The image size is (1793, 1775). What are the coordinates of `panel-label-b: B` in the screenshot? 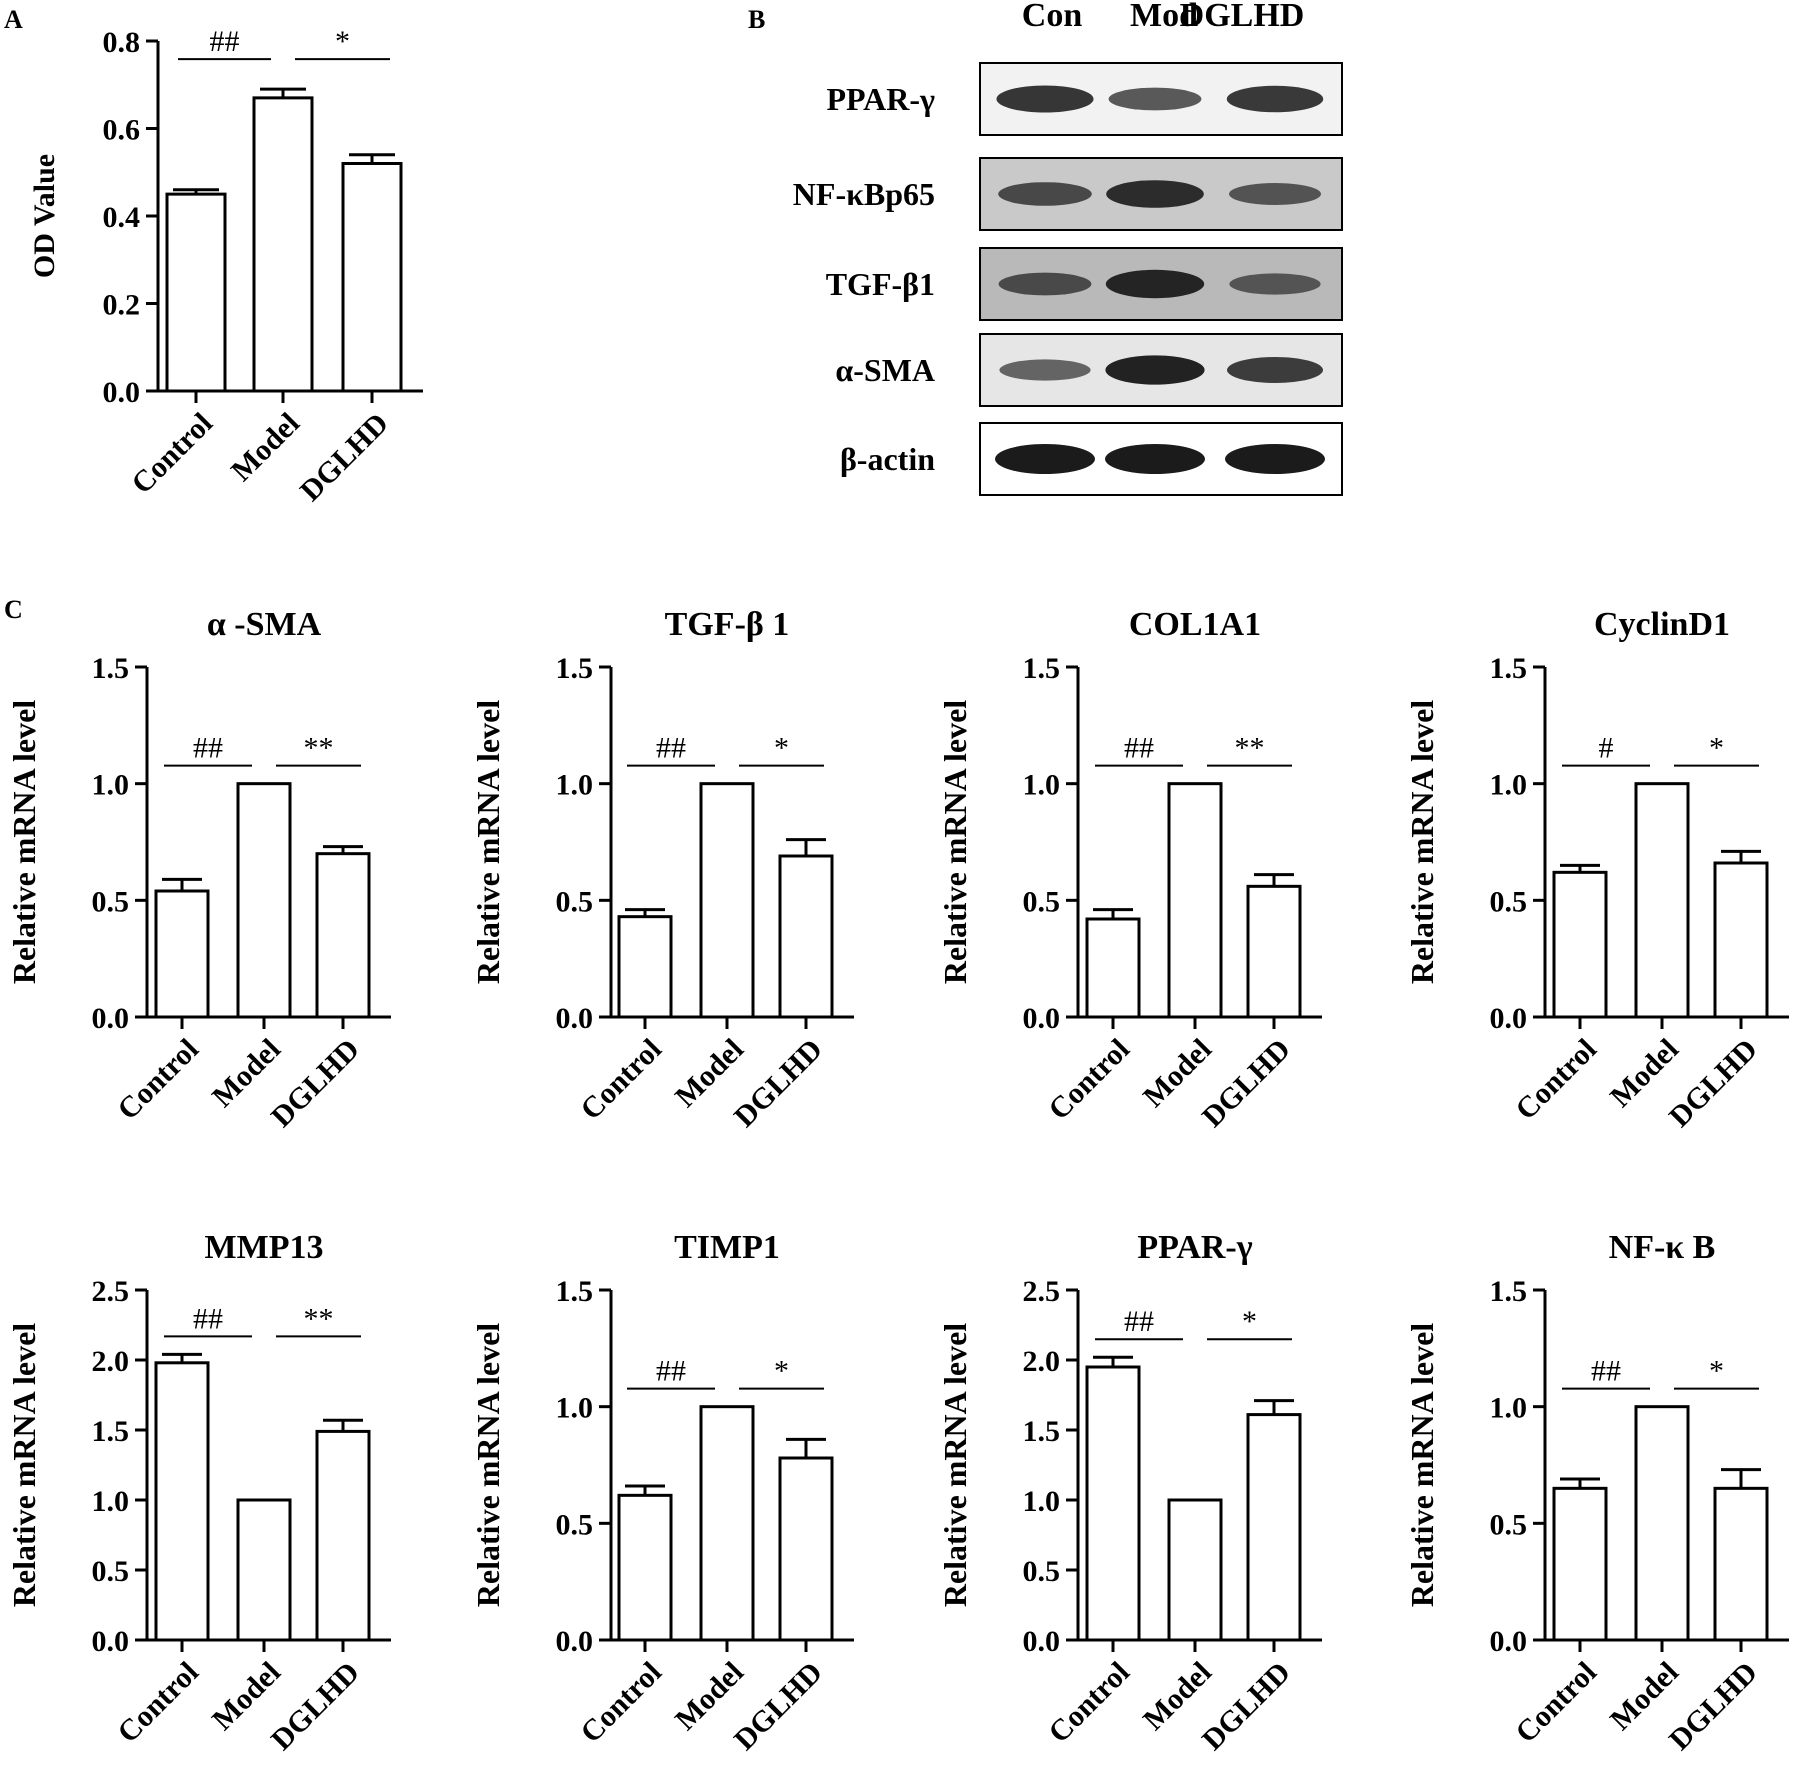 It's located at (756, 19).